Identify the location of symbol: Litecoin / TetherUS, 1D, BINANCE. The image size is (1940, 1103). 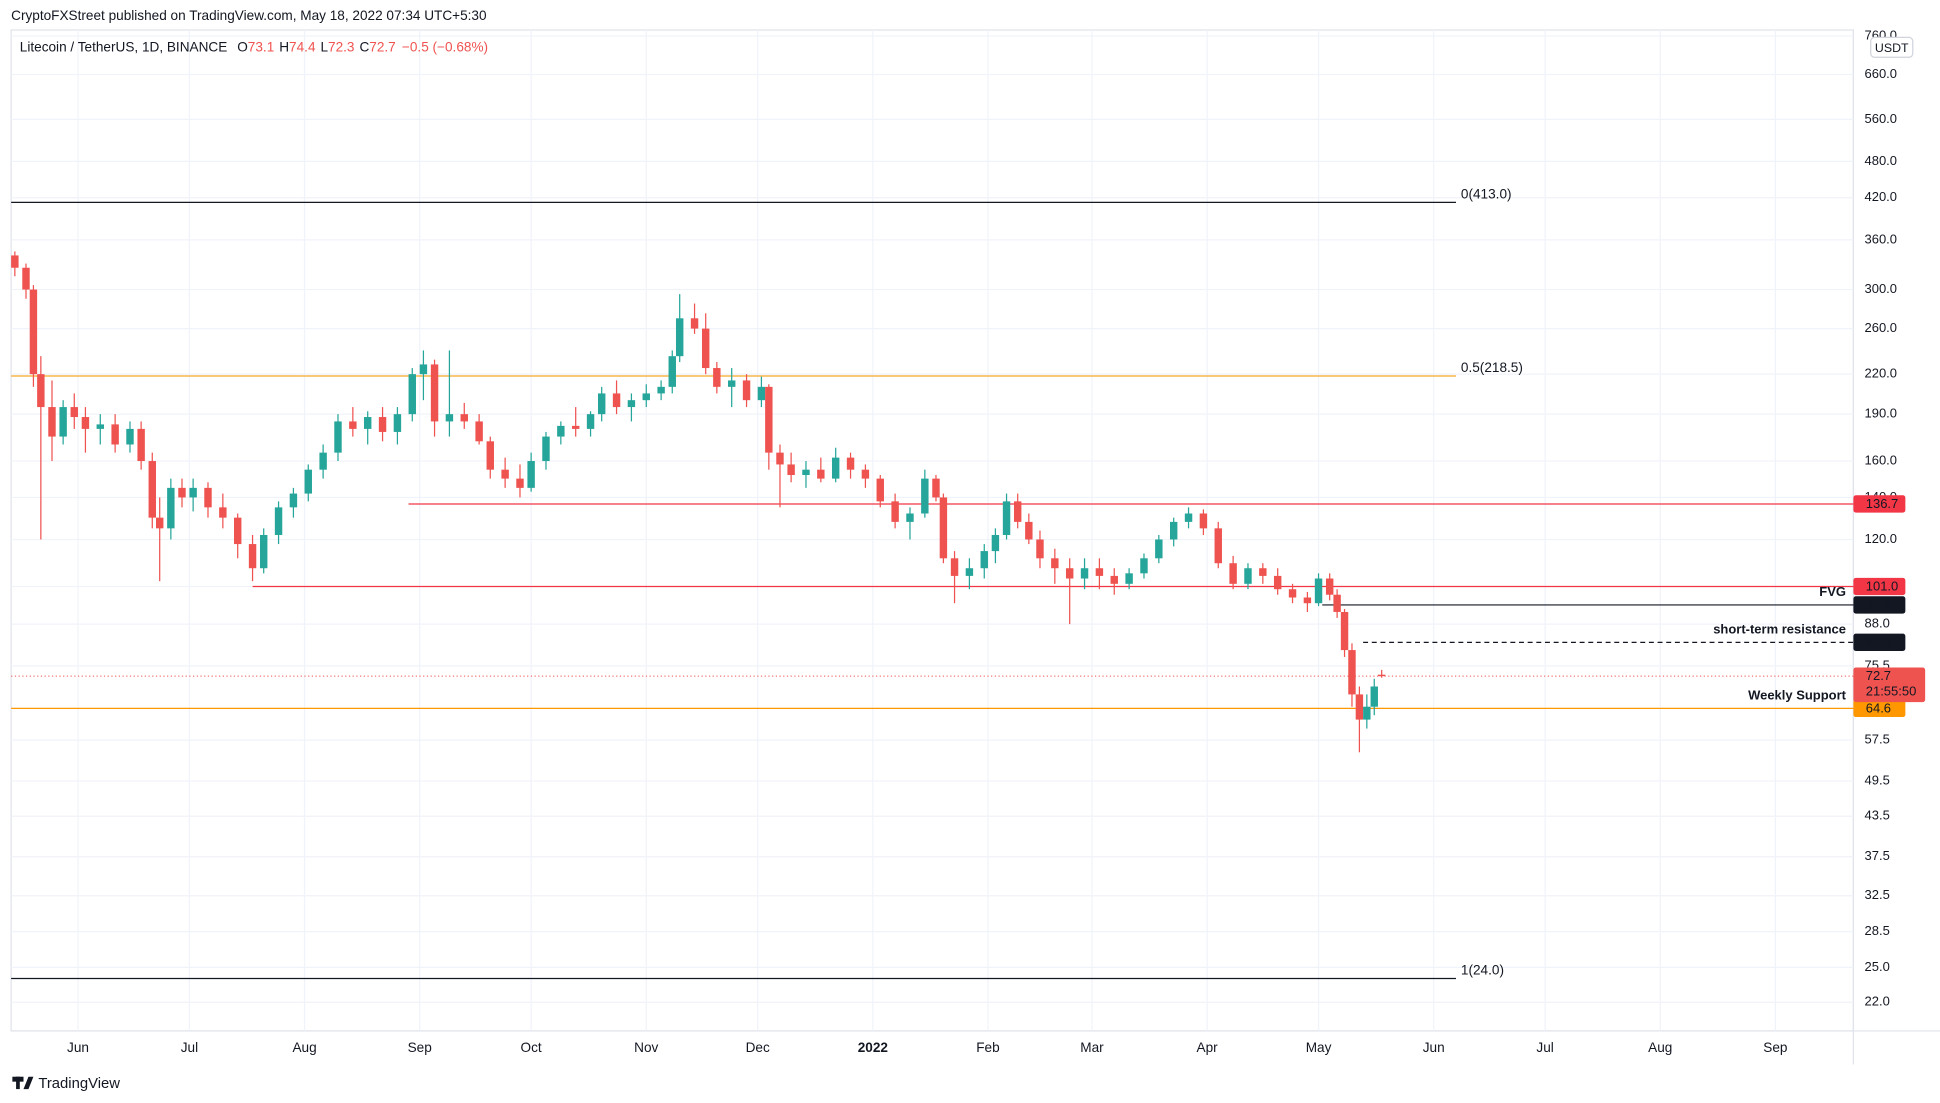
(124, 46).